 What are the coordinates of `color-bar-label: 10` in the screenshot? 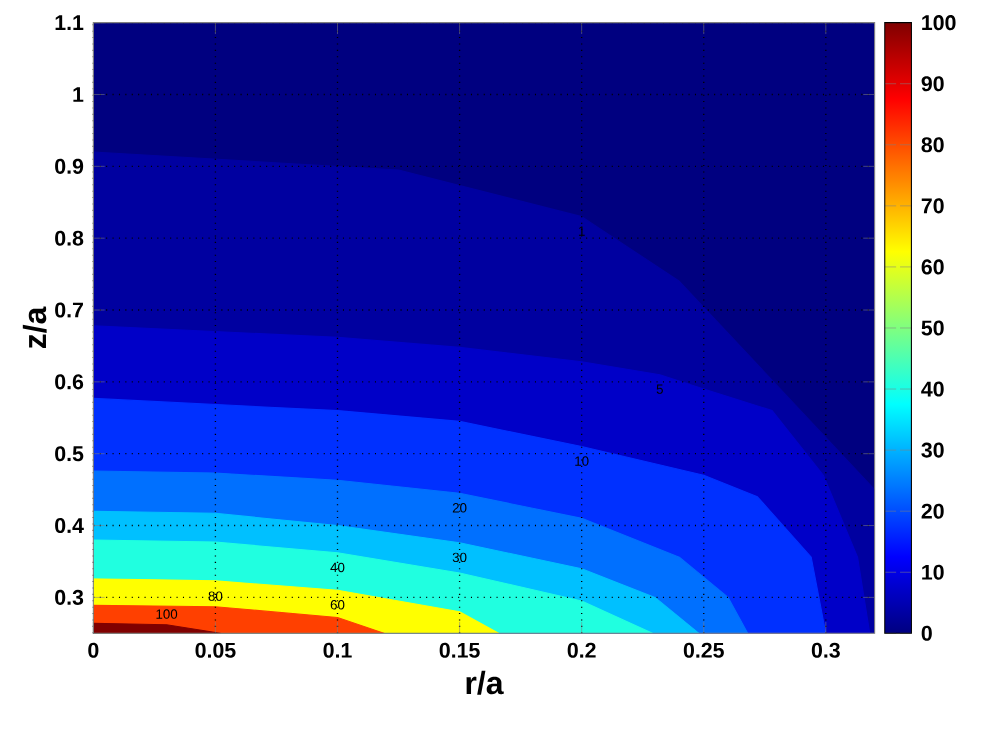 It's located at (933, 572).